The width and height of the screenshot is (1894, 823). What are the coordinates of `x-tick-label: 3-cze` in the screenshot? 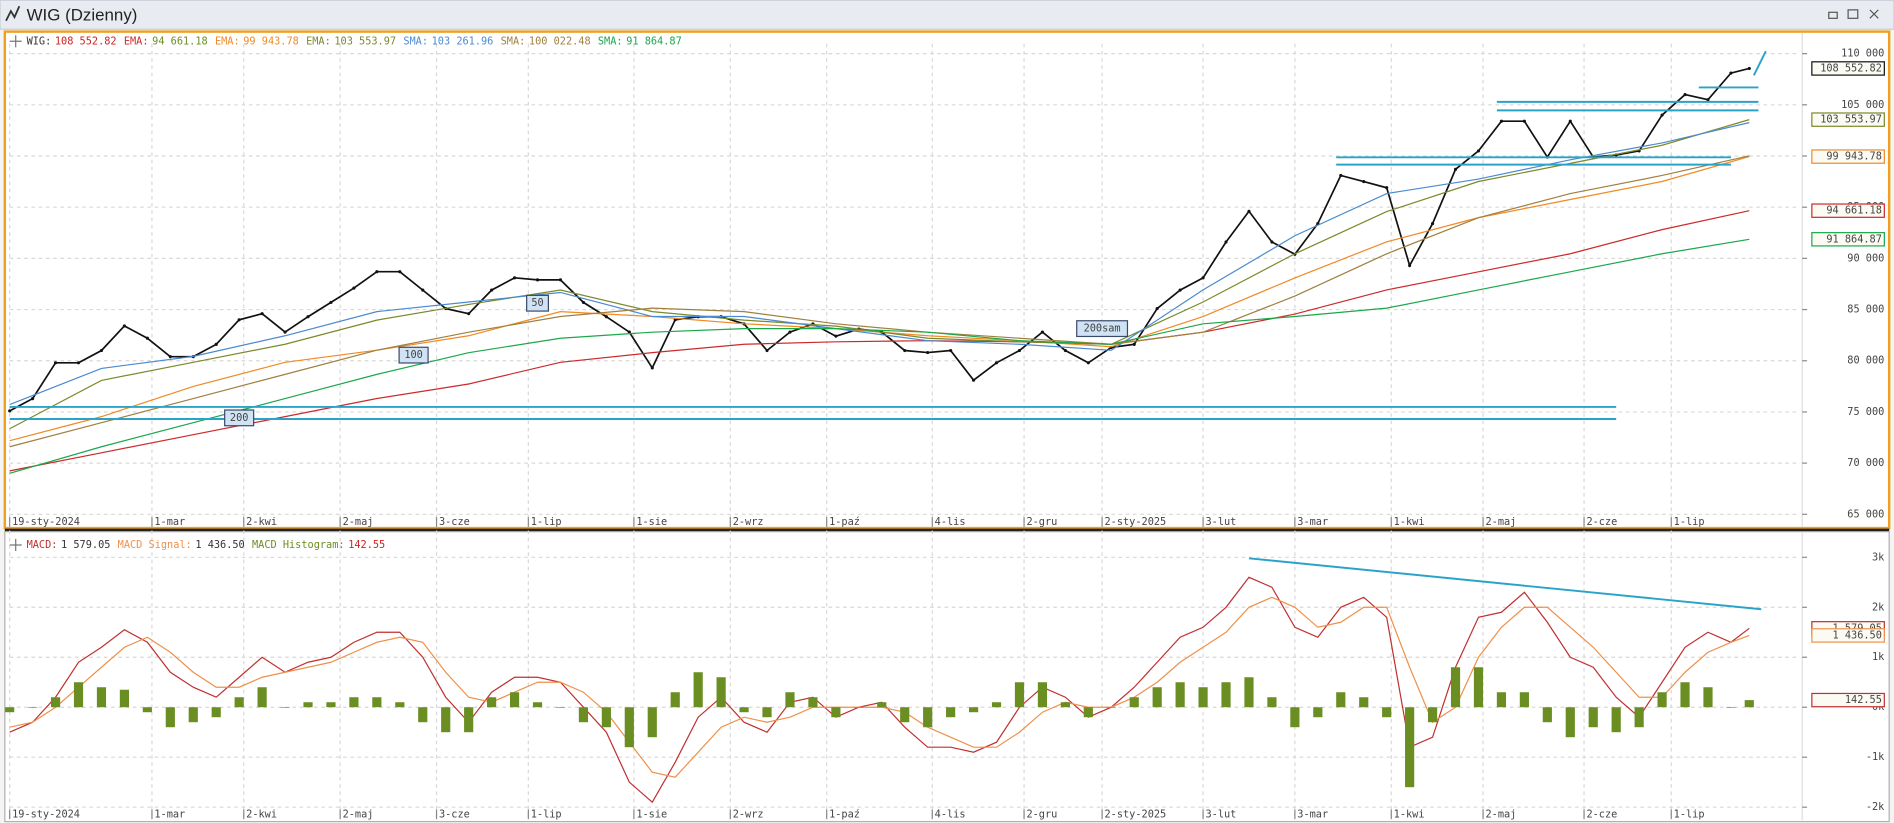 It's located at (454, 814).